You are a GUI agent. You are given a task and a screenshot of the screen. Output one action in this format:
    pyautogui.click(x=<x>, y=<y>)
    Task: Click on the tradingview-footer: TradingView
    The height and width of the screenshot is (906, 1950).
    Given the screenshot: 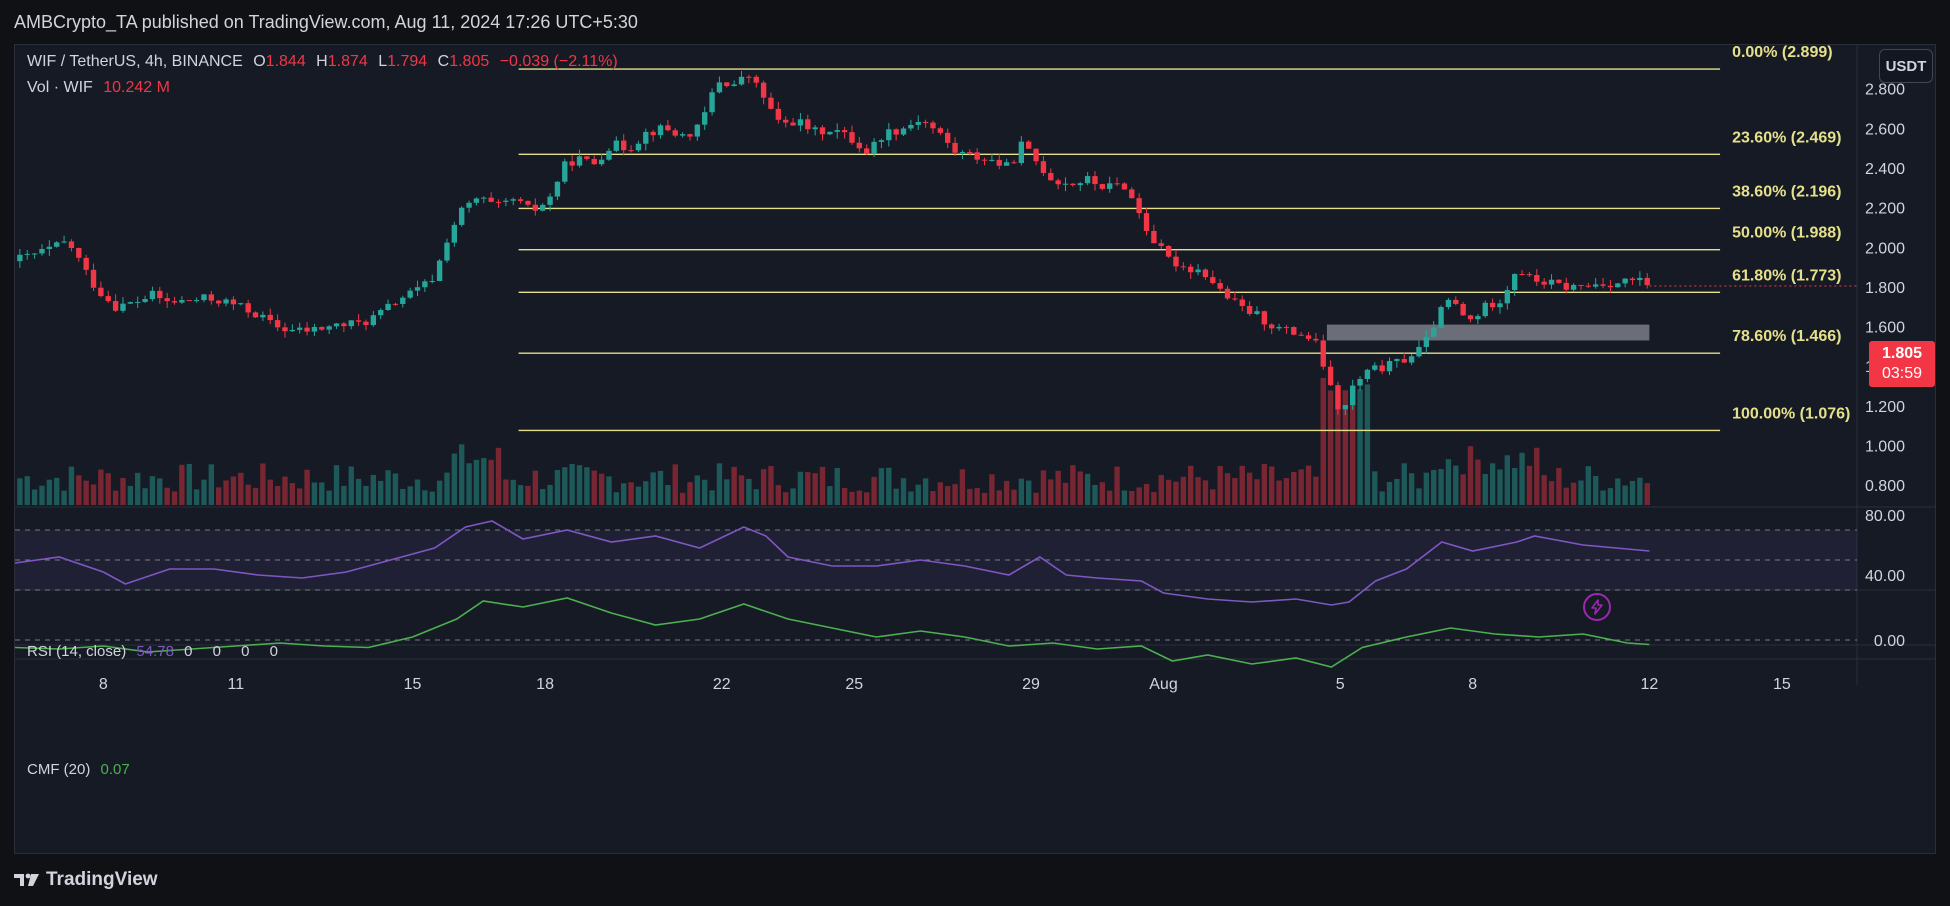 What is the action you would take?
    pyautogui.click(x=86, y=880)
    